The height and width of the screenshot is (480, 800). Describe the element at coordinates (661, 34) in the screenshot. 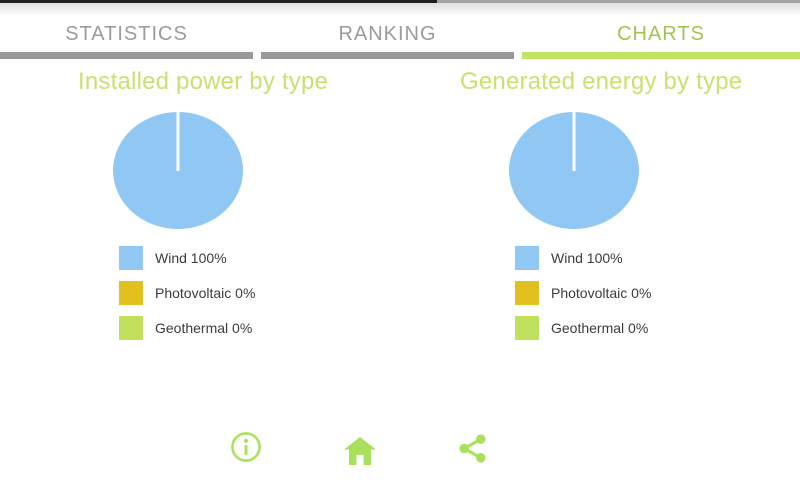

I see `tab-charts-label: CHARTS` at that location.